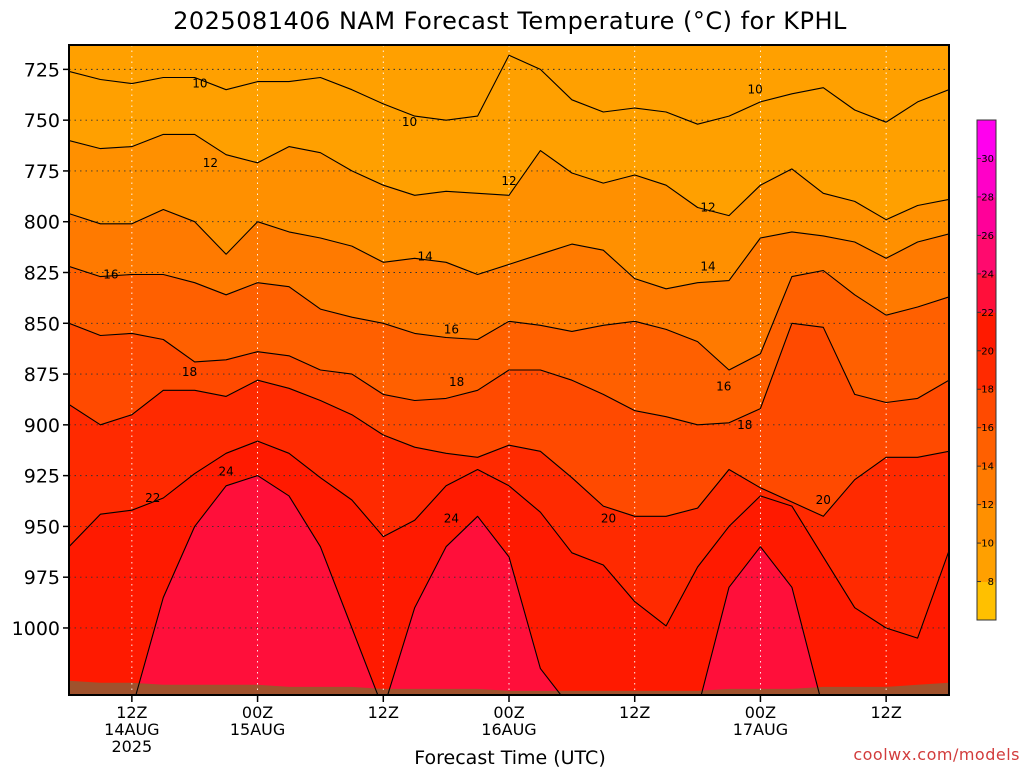 This screenshot has width=1024, height=768. What do you see at coordinates (987, 197) in the screenshot?
I see `colorbar-tick-label: 28` at bounding box center [987, 197].